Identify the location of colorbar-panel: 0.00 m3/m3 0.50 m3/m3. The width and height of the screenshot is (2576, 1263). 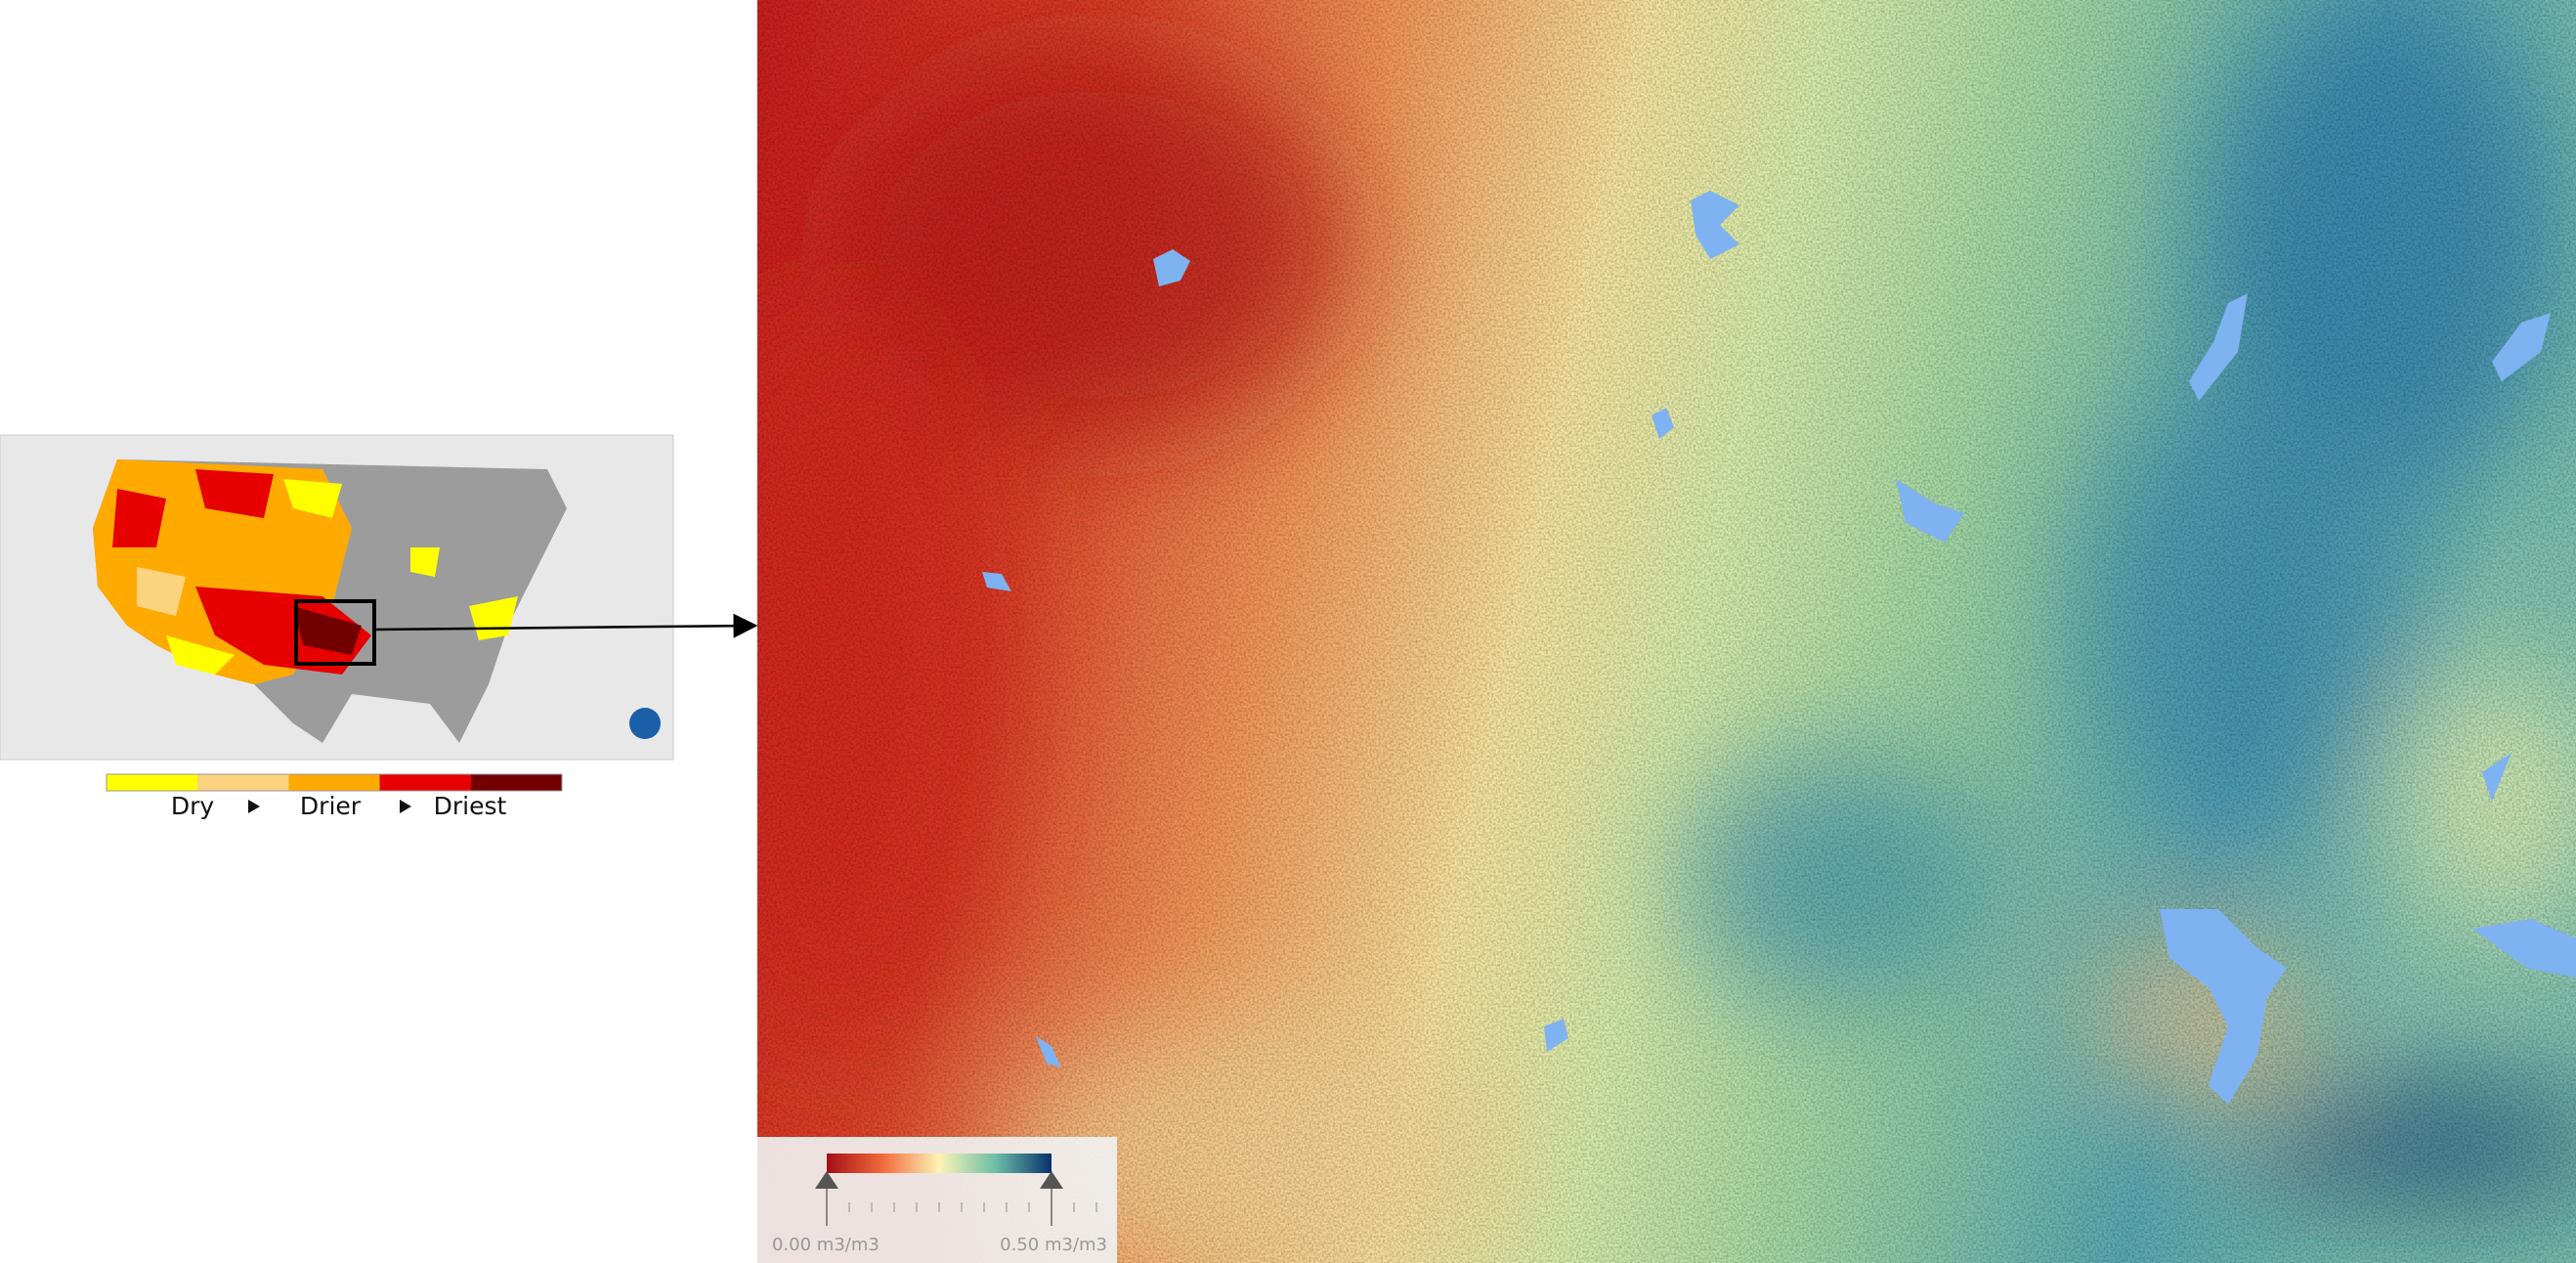
(937, 1200).